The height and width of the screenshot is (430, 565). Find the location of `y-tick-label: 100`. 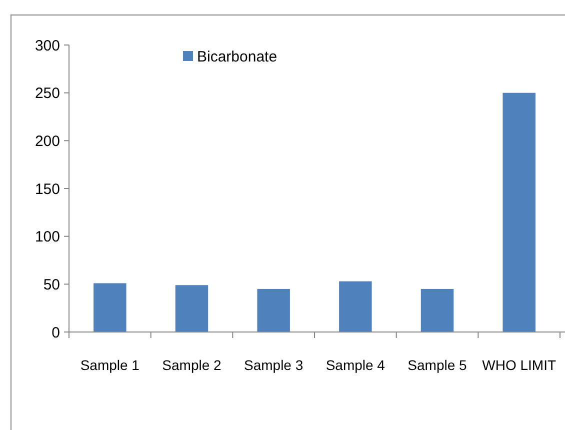

y-tick-label: 100 is located at coordinates (47, 237).